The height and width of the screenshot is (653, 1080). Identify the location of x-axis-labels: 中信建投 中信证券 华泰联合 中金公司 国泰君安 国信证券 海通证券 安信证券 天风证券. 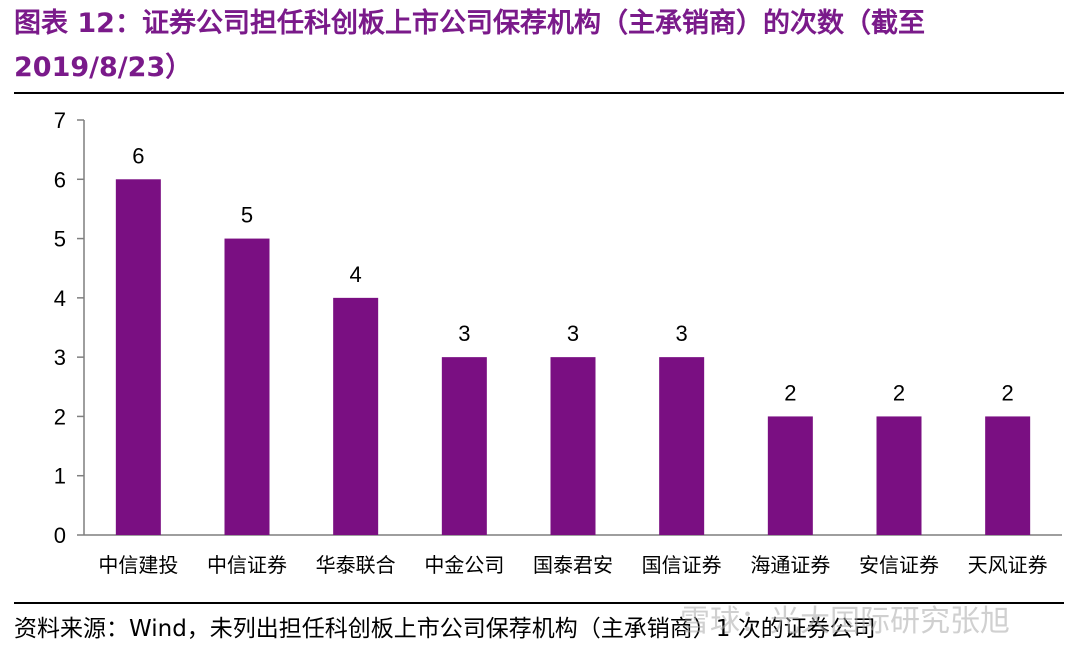
(572, 565).